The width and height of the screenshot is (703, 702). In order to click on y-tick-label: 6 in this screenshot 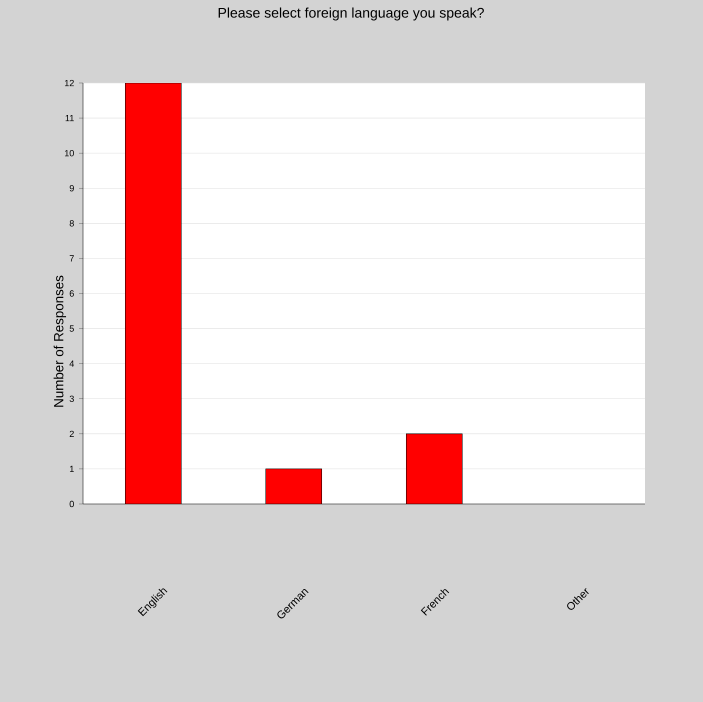, I will do `click(72, 293)`.